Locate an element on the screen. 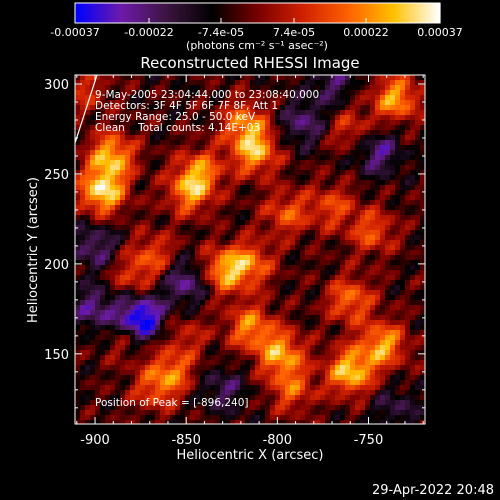 Image resolution: width=500 pixels, height=500 pixels. colorbar-tick-label: -7.4e-05 is located at coordinates (221, 32).